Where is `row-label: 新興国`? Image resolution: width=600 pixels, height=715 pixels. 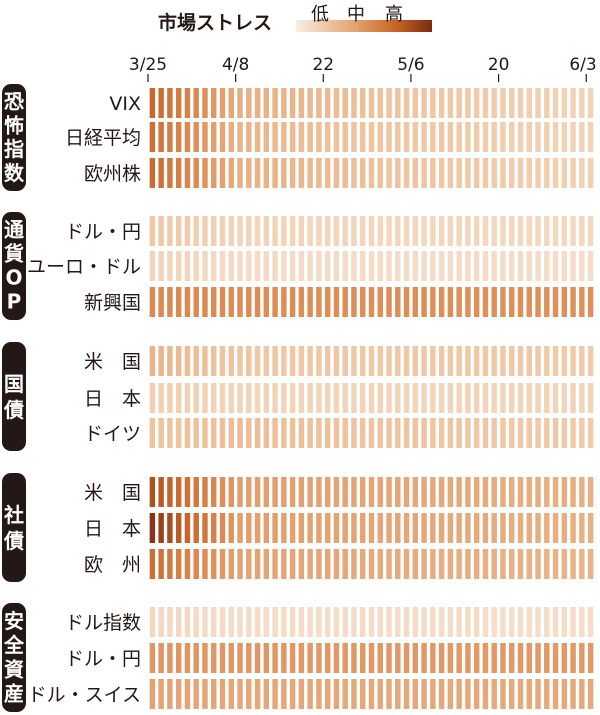 row-label: 新興国 is located at coordinates (112, 303).